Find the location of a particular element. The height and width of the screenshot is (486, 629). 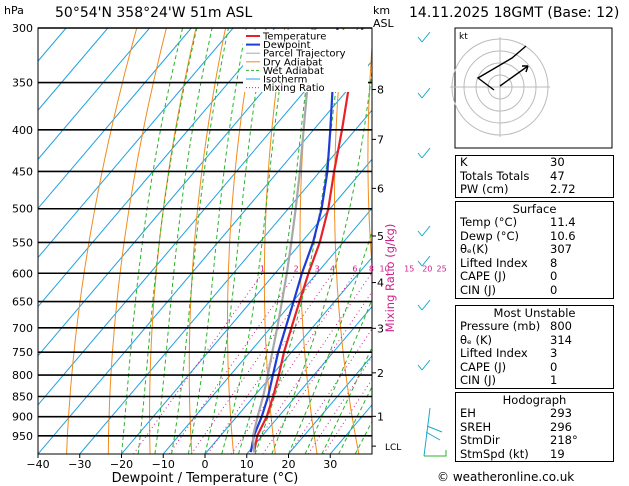

index-value: 19 is located at coordinates (557, 453).